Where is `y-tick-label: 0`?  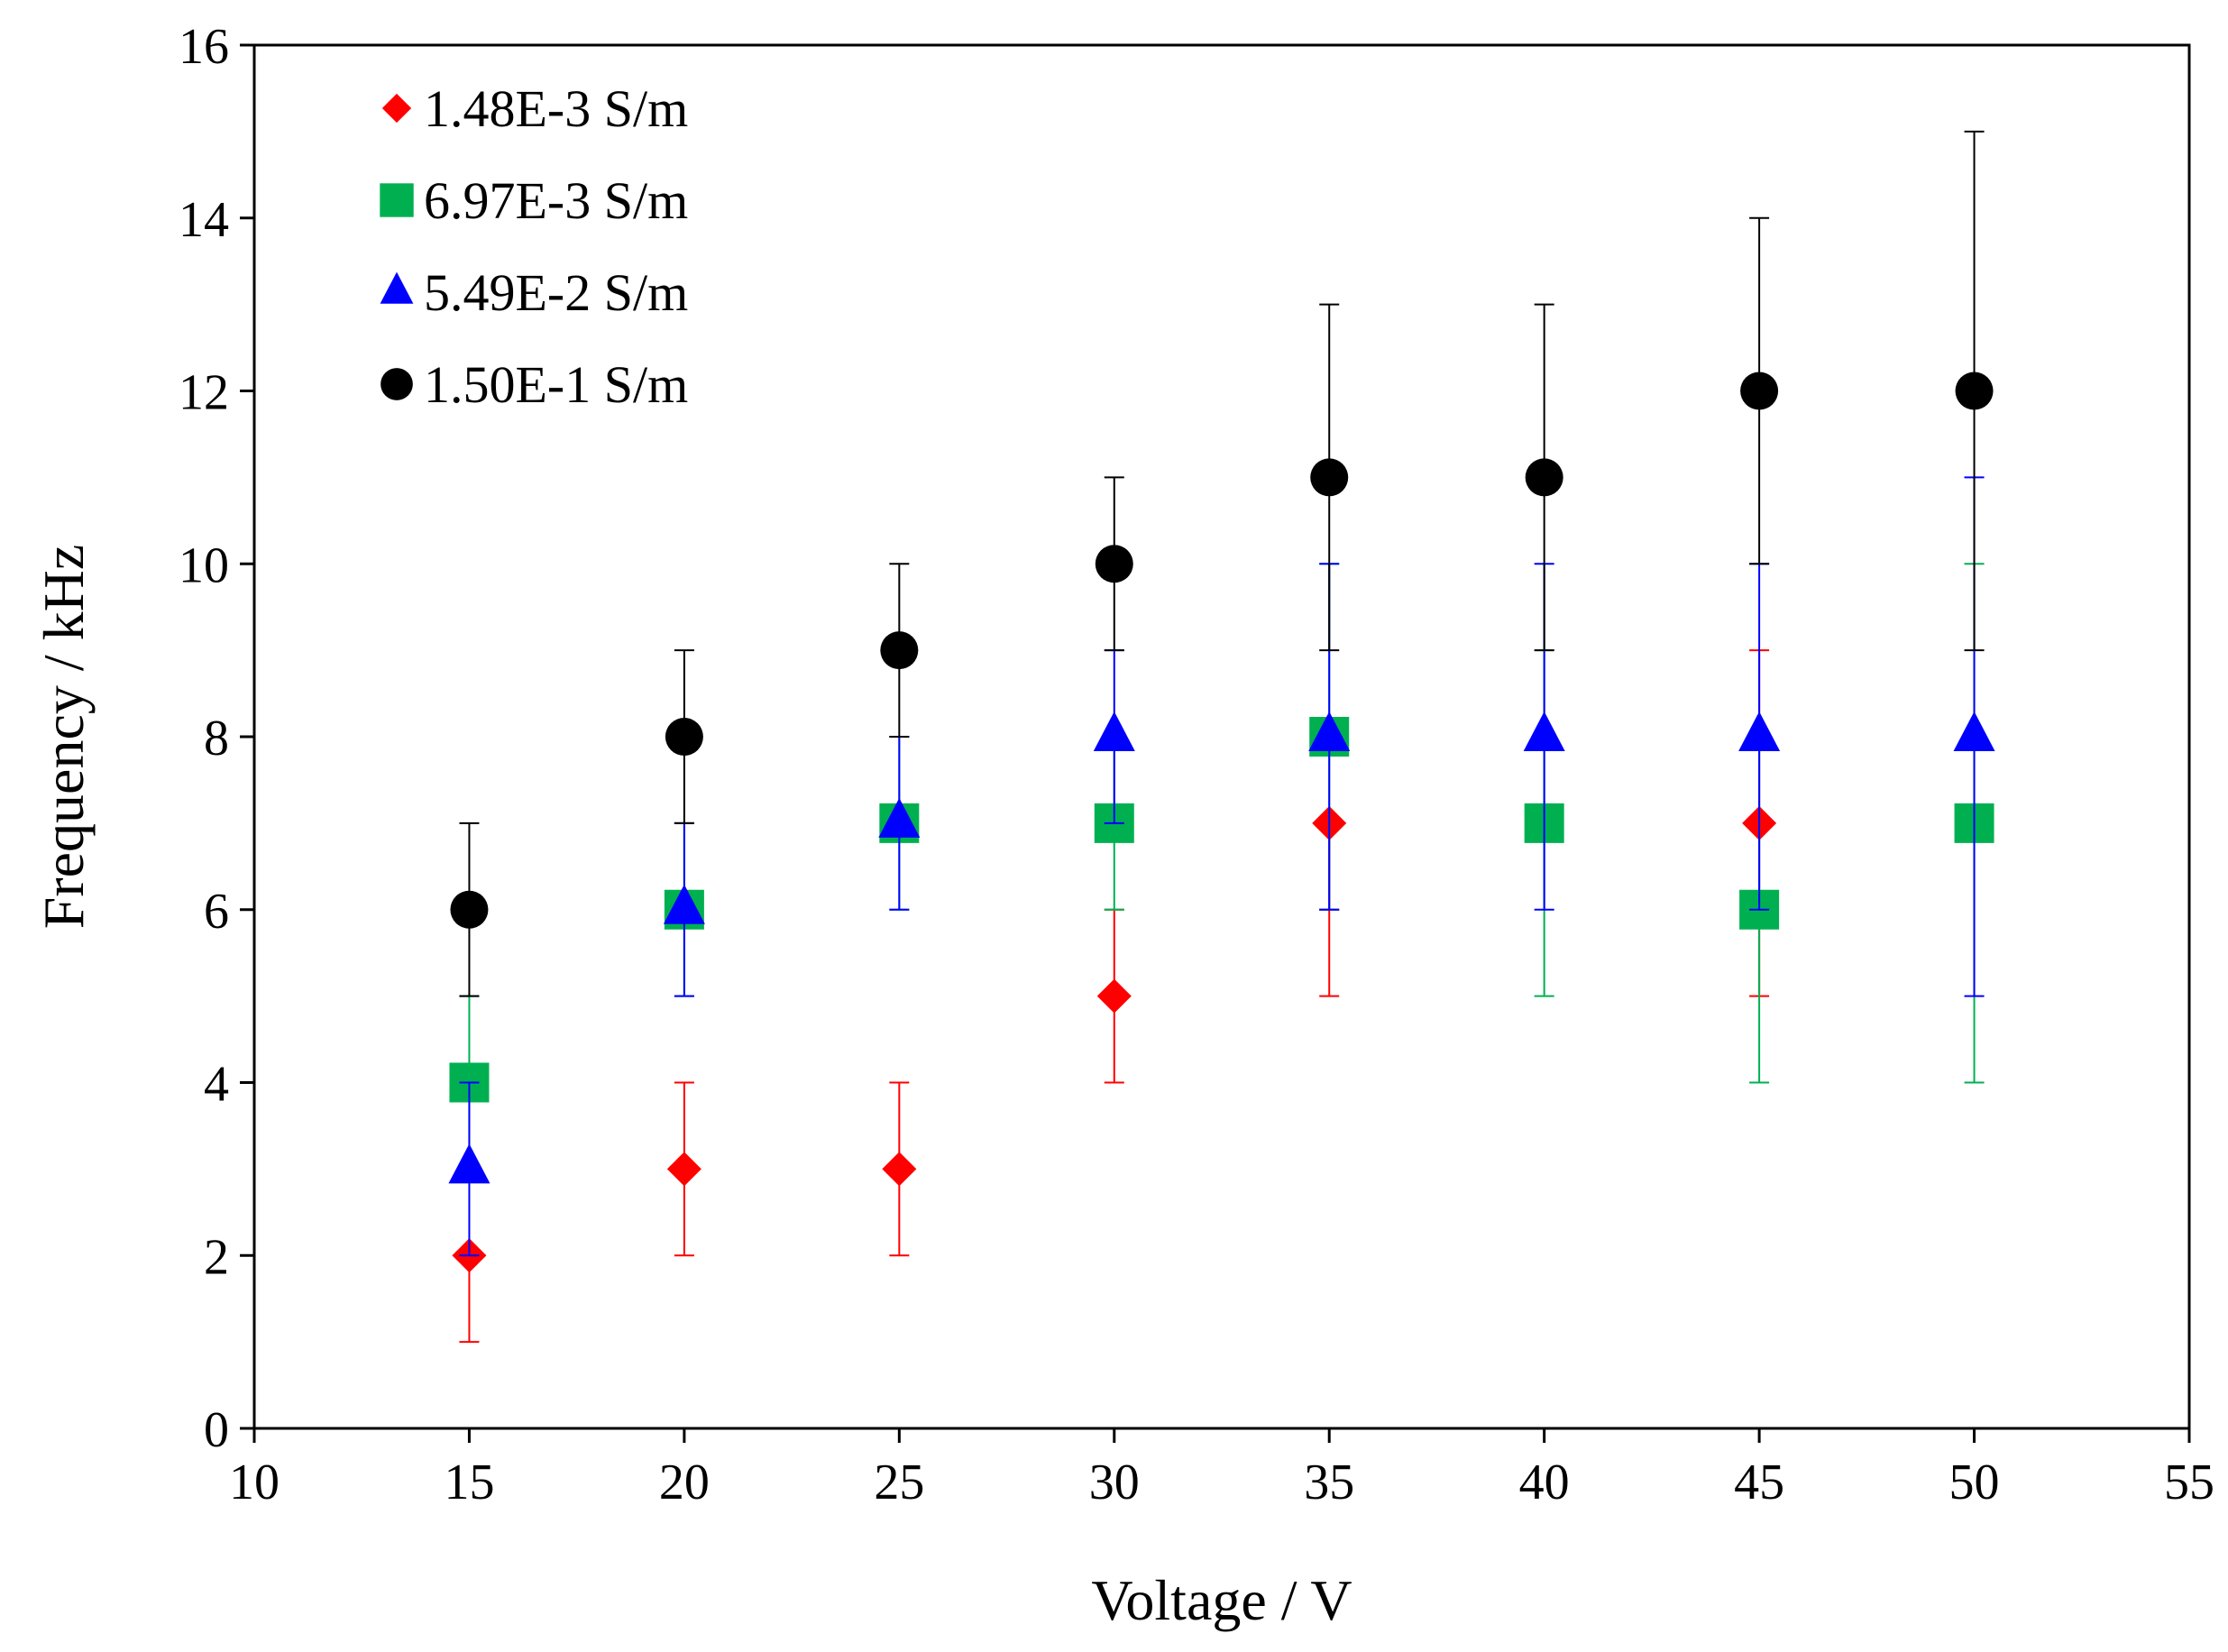
y-tick-label: 0 is located at coordinates (216, 1430).